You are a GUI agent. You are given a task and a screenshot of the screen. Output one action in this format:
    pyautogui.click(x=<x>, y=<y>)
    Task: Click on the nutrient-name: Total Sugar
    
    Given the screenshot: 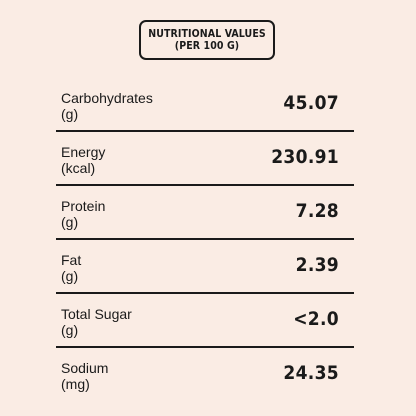 What is the action you would take?
    pyautogui.click(x=96, y=314)
    